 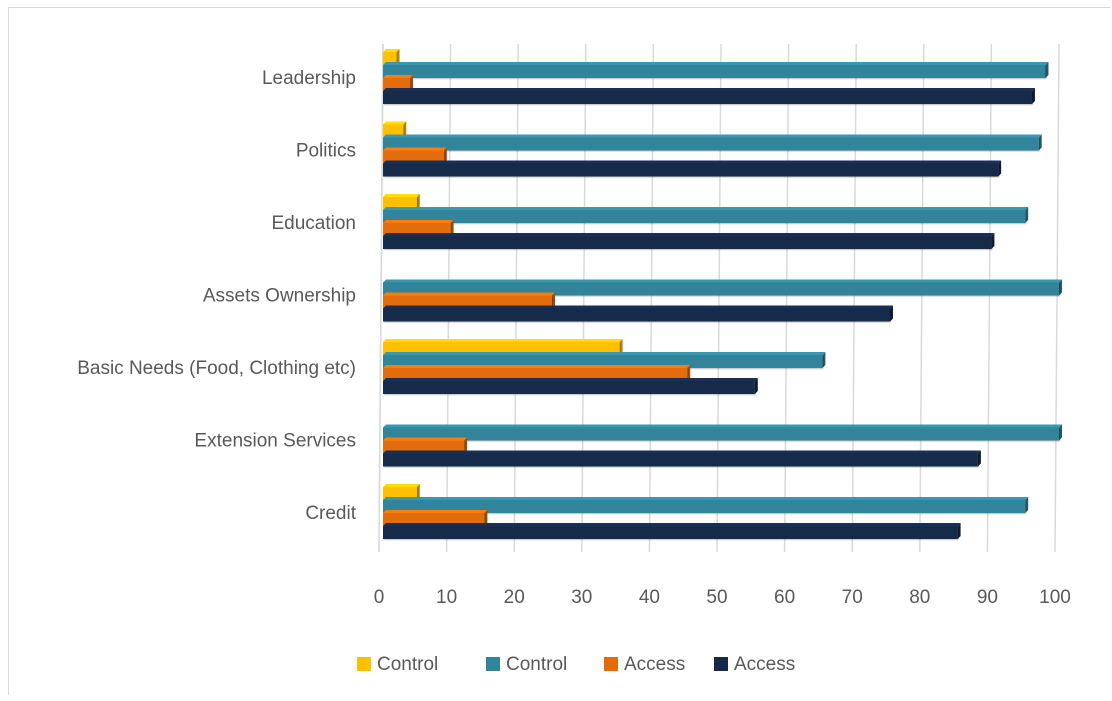 I want to click on legend: Control Control Access Access, so click(x=576, y=664).